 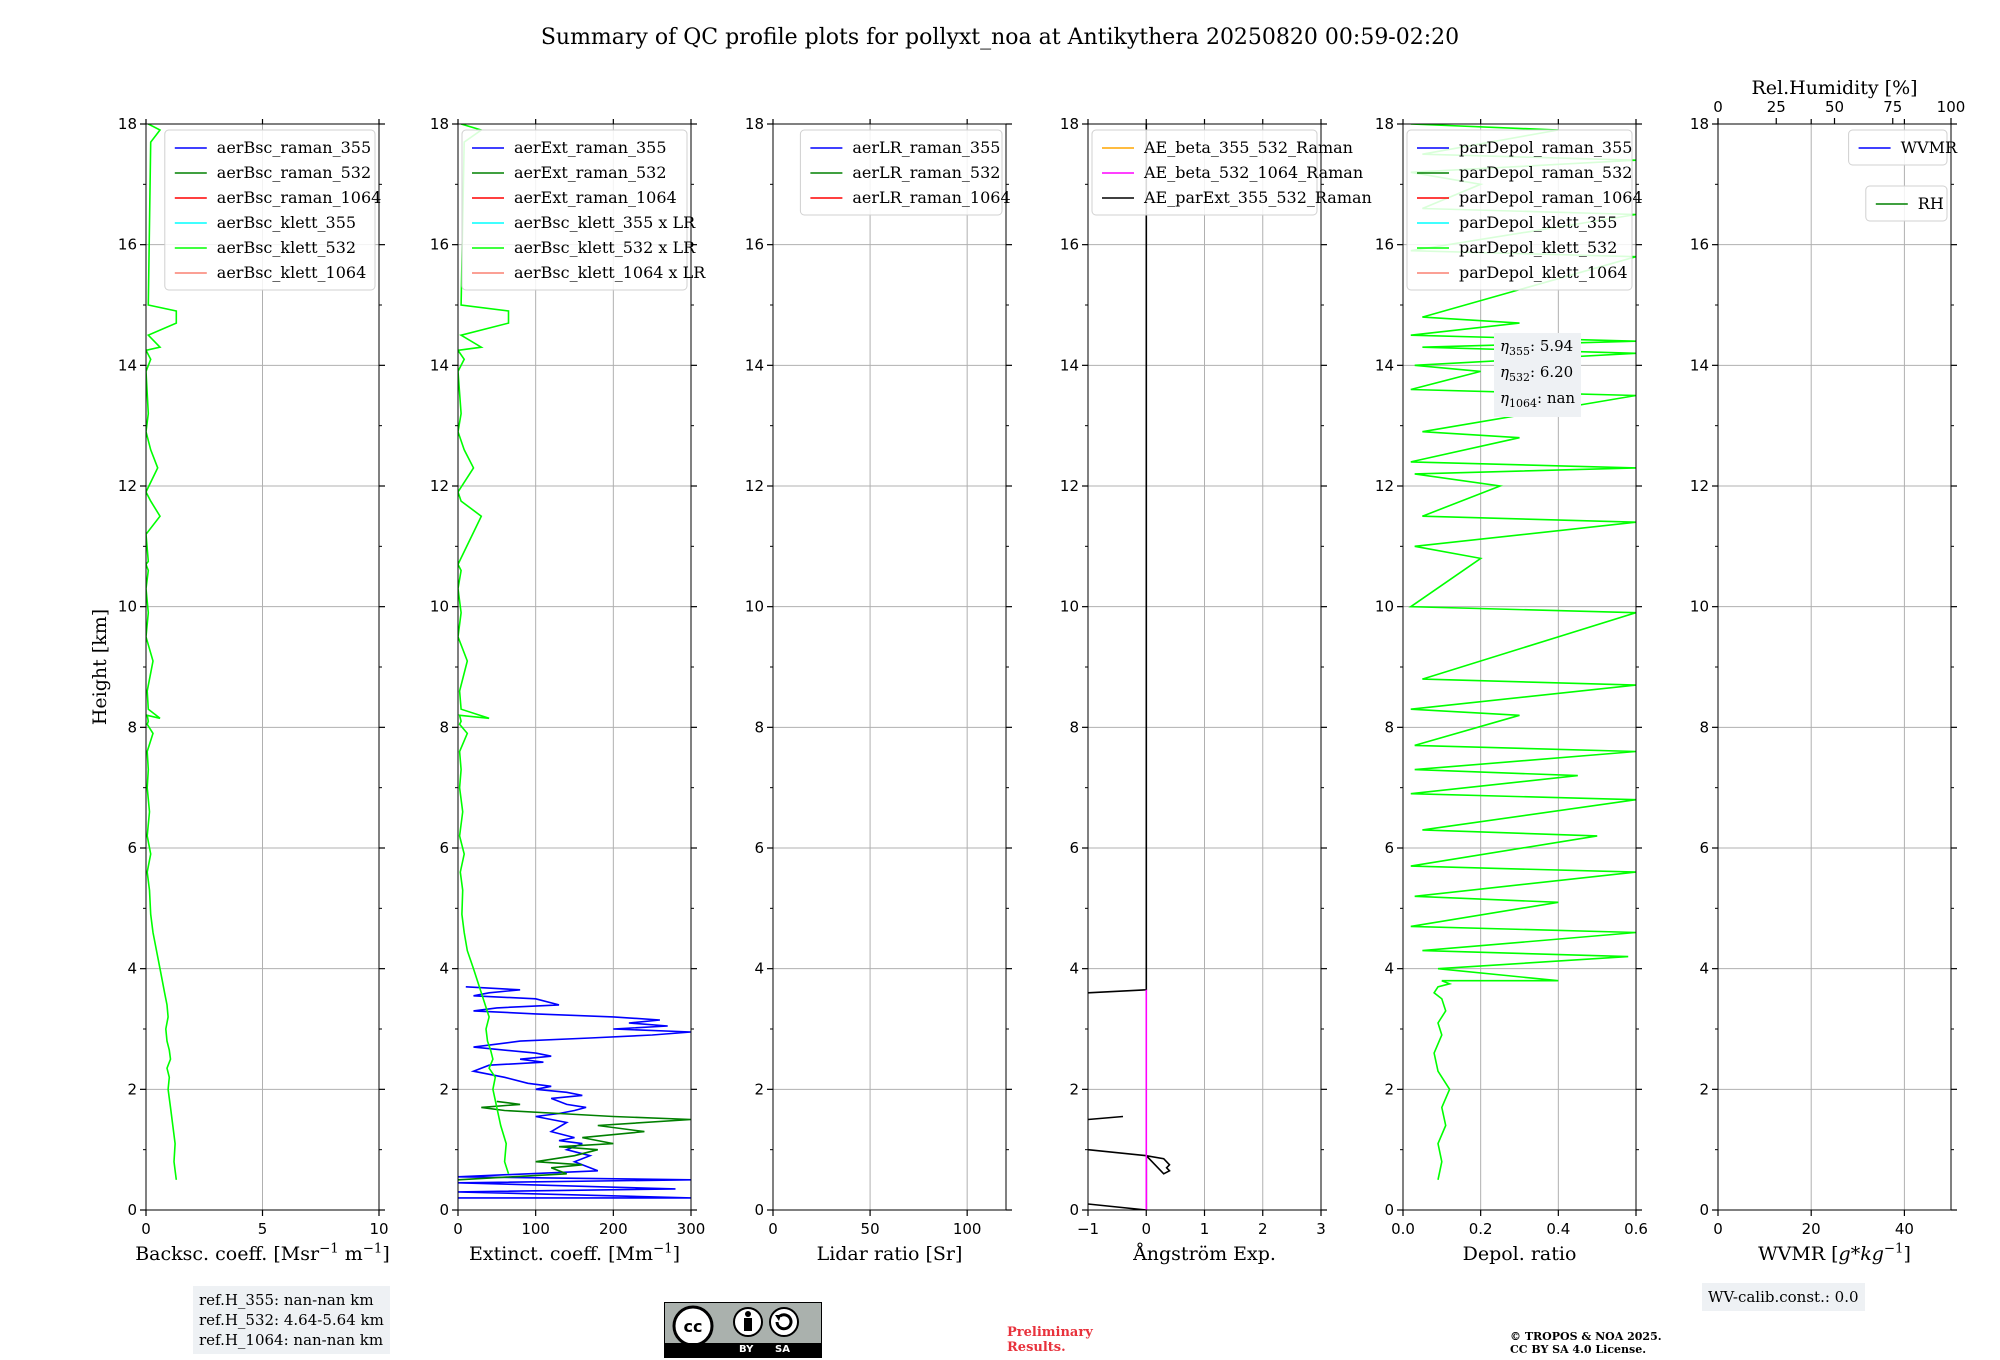 I want to click on x-tick-label: 40, so click(x=1904, y=1229).